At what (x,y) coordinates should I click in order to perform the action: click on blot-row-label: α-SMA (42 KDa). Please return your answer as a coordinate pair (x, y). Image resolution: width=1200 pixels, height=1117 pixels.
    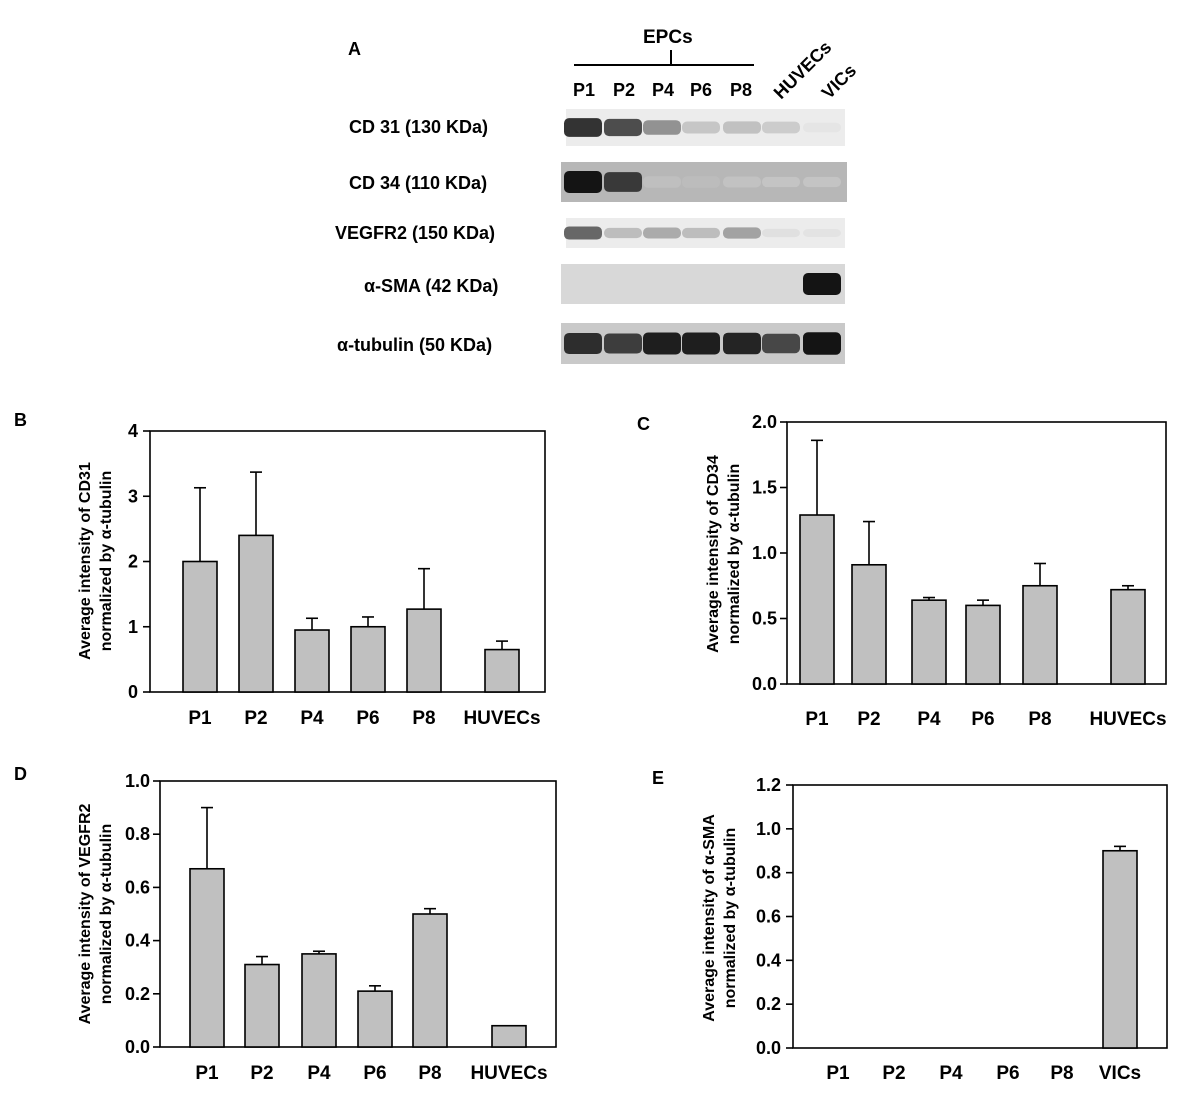
    Looking at the image, I should click on (431, 286).